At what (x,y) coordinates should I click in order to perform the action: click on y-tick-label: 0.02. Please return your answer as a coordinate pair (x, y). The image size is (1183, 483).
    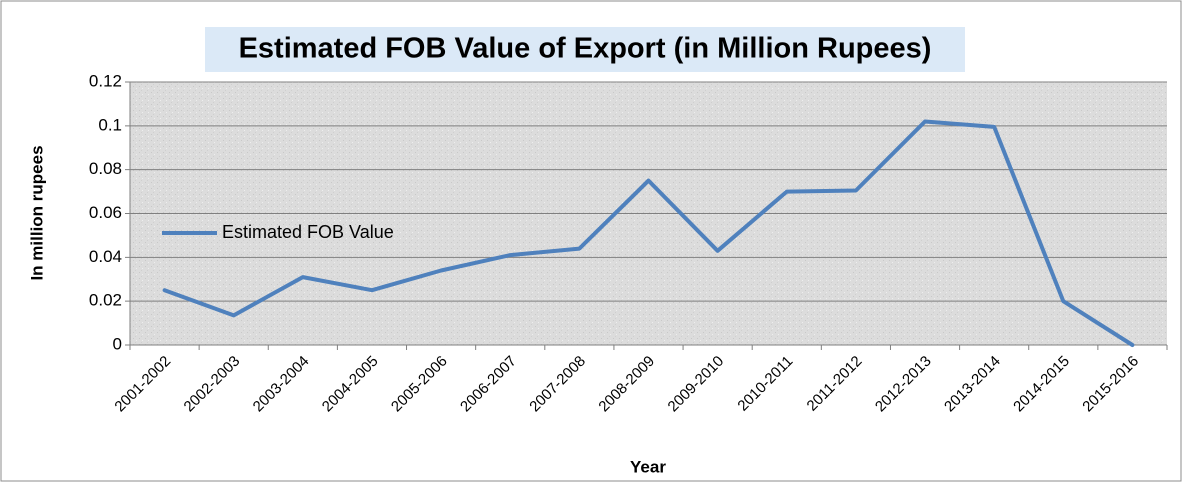
    Looking at the image, I should click on (105, 300).